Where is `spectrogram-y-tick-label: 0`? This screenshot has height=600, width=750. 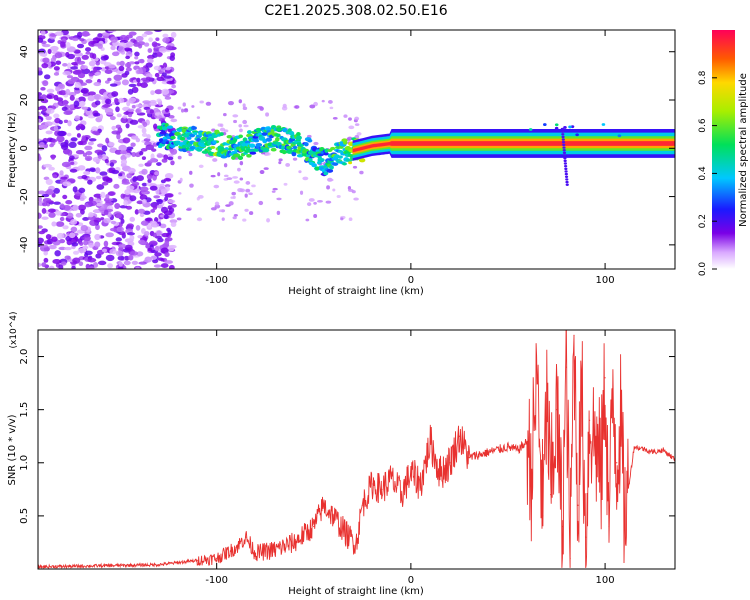 spectrogram-y-tick-label: 0 is located at coordinates (24, 148).